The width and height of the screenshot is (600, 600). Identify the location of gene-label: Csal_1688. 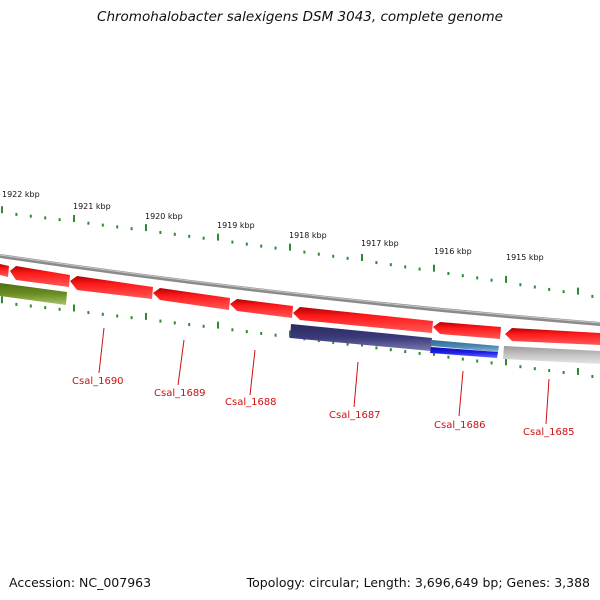
(251, 402).